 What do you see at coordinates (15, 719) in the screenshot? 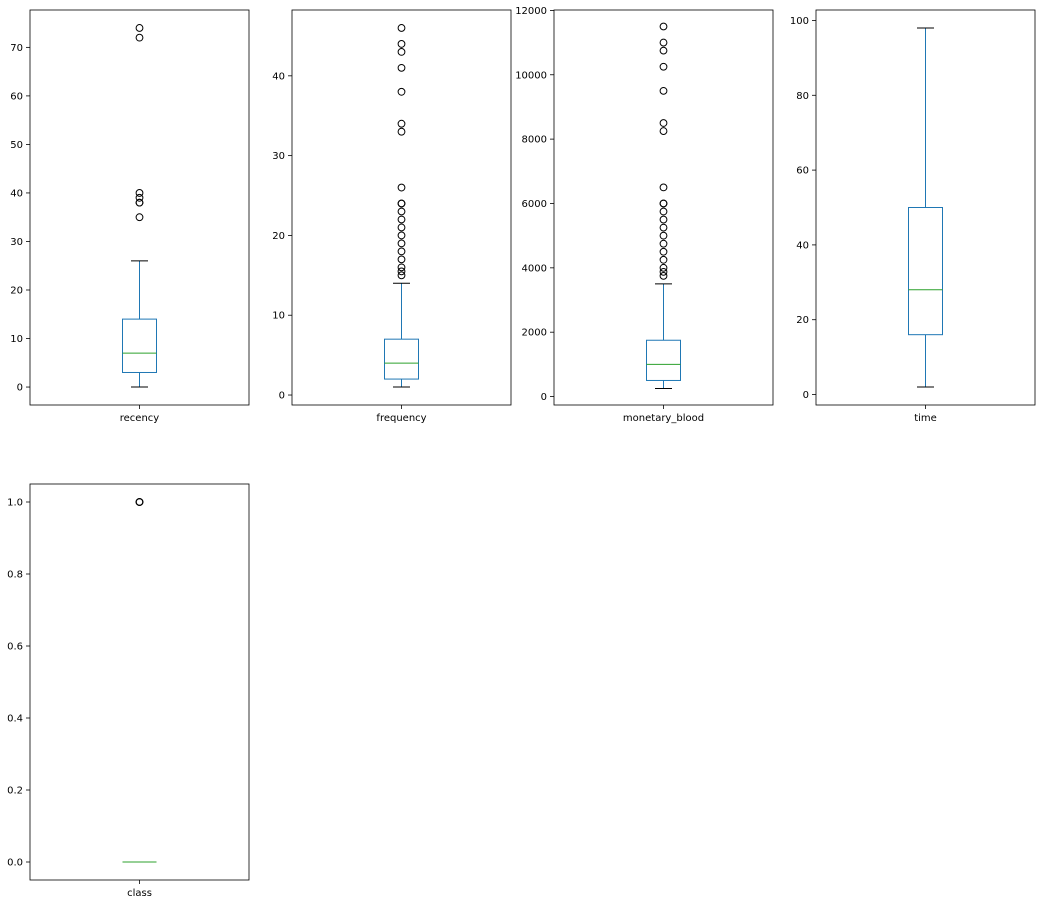
I see `y-tick-label: 0.4` at bounding box center [15, 719].